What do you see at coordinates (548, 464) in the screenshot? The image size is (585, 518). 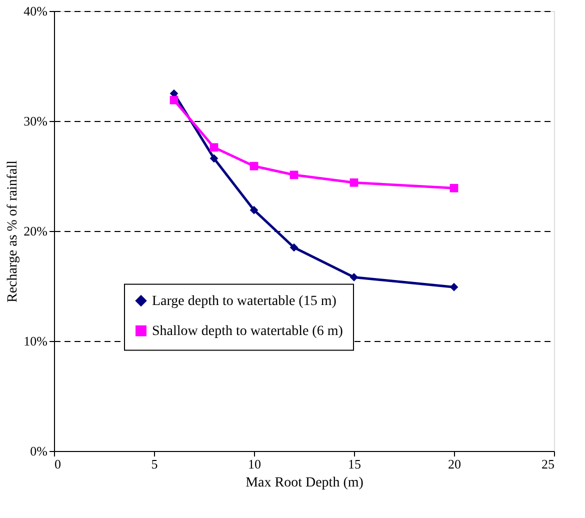 I see `x-tick-label: 25` at bounding box center [548, 464].